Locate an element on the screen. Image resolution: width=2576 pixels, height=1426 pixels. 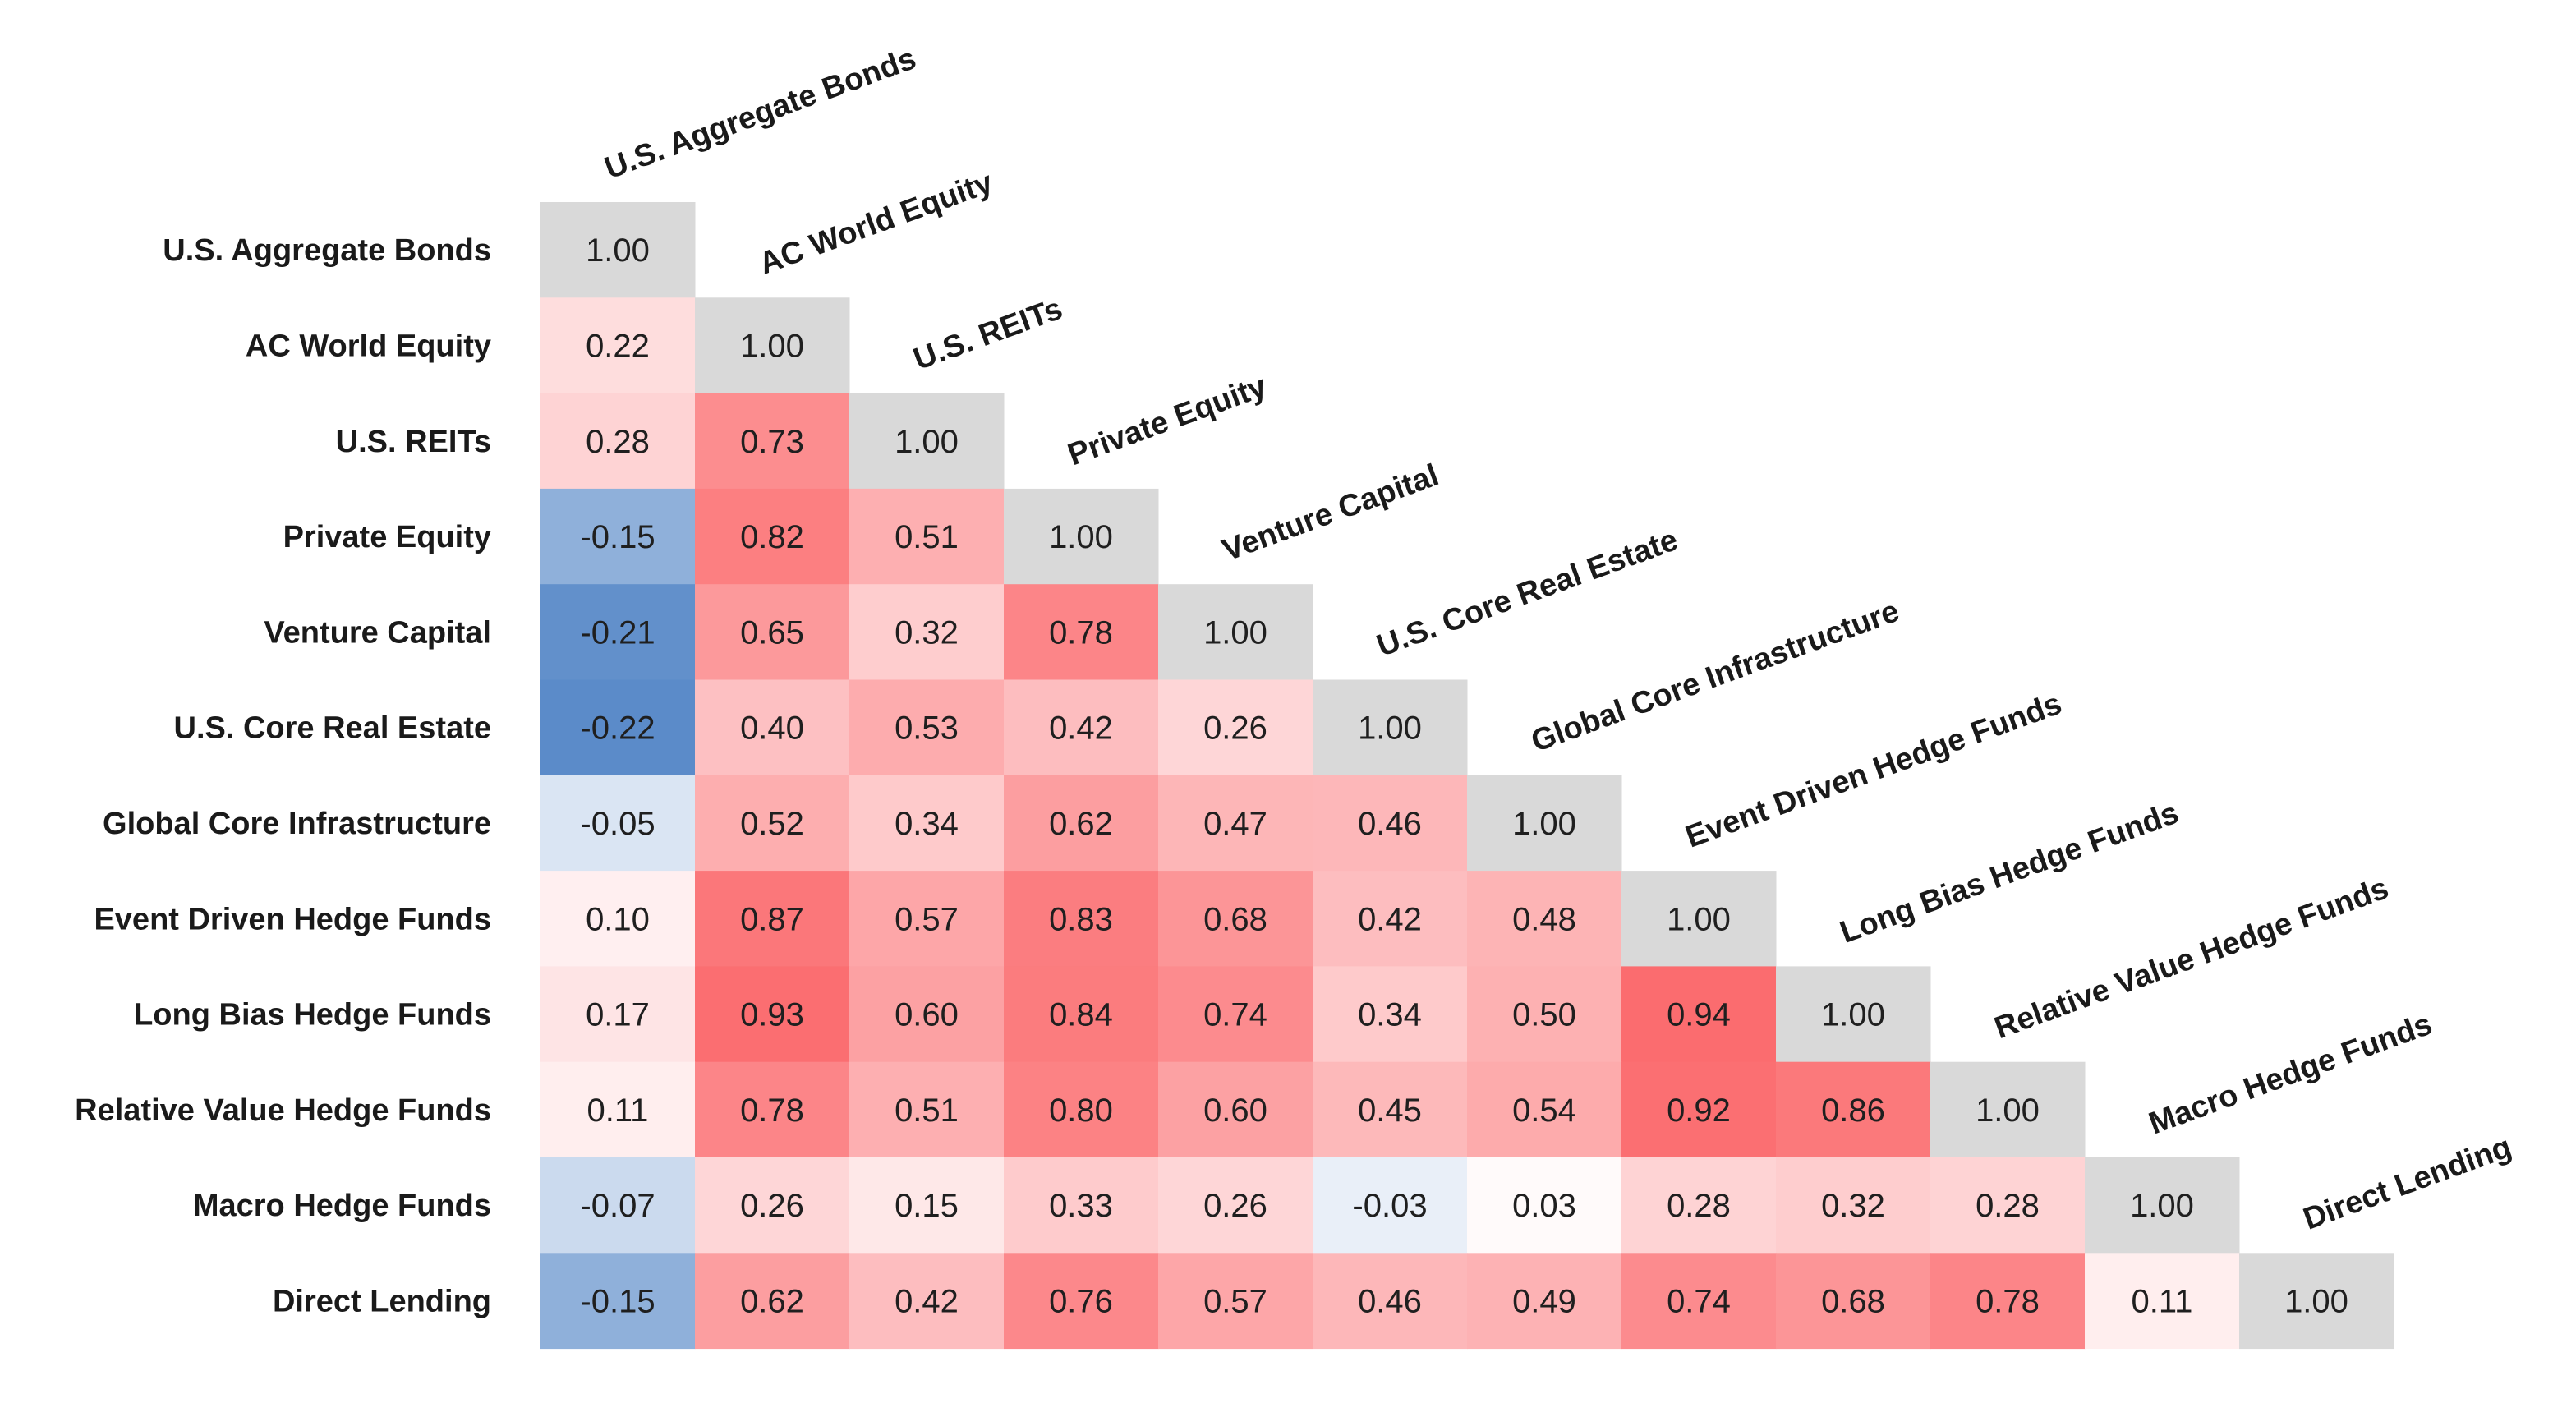
heatmap-cell-value: 0.52 is located at coordinates (772, 824).